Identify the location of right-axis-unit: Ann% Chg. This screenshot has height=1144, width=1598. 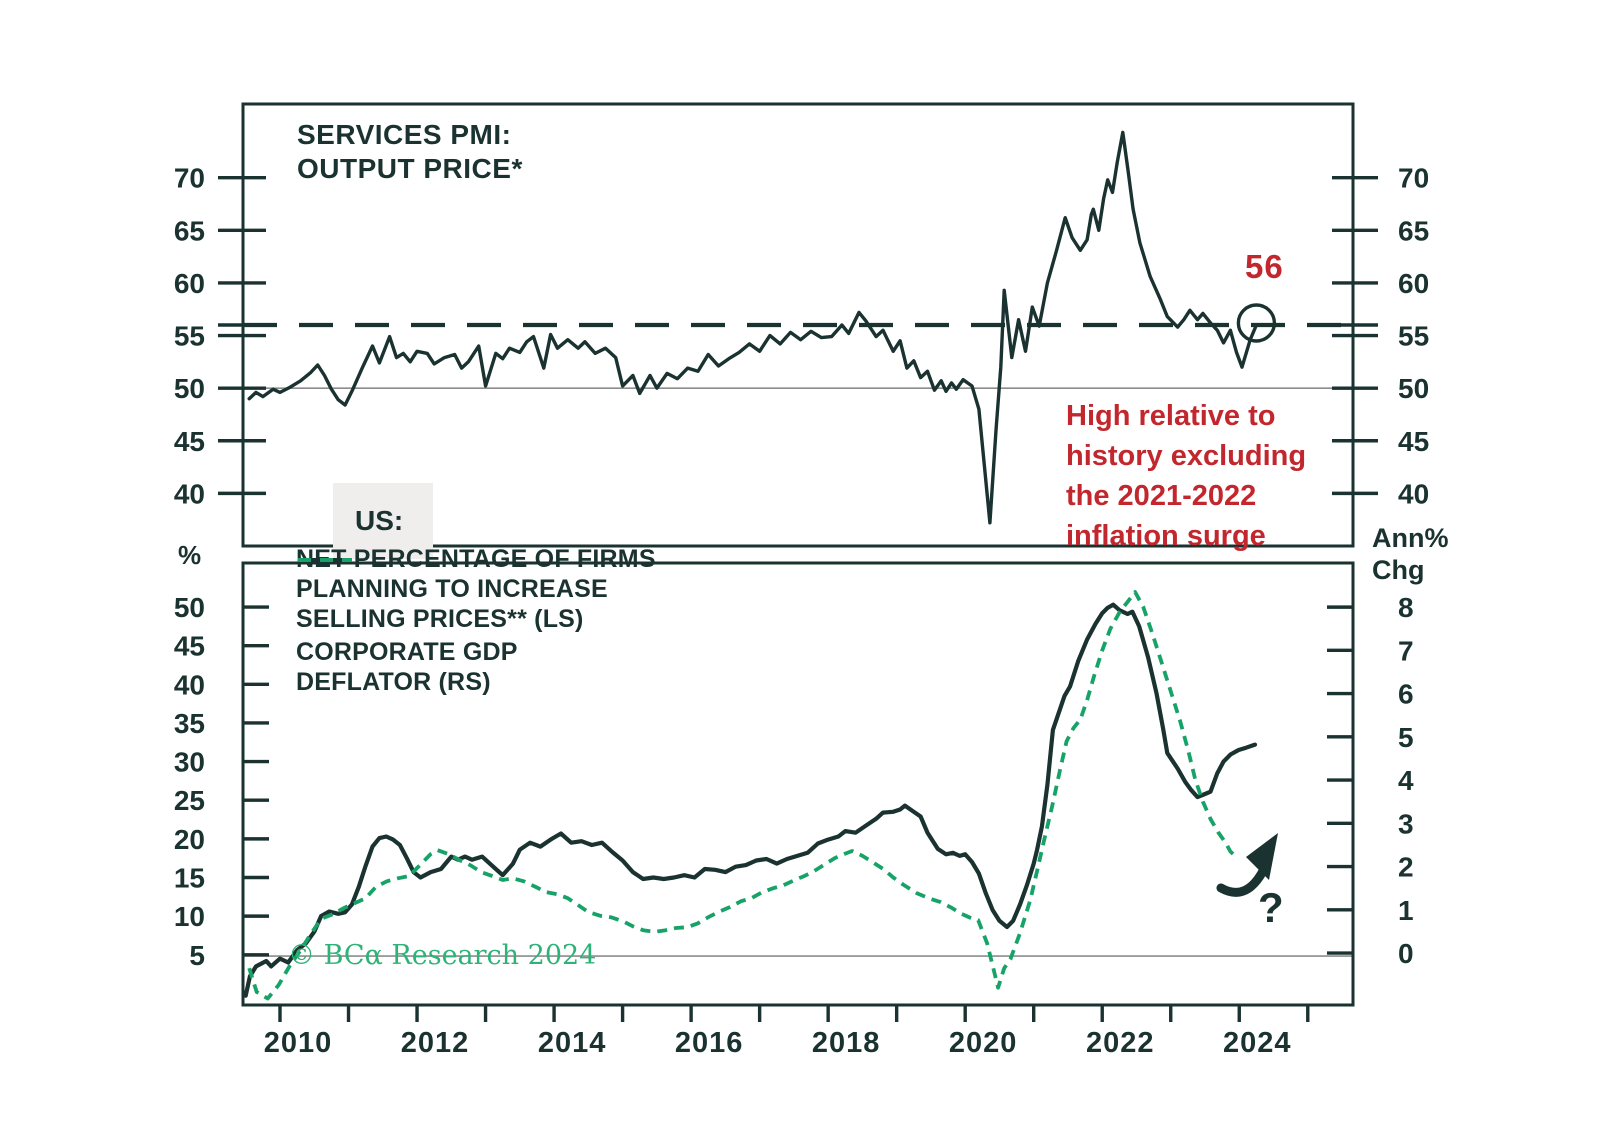
(1410, 554).